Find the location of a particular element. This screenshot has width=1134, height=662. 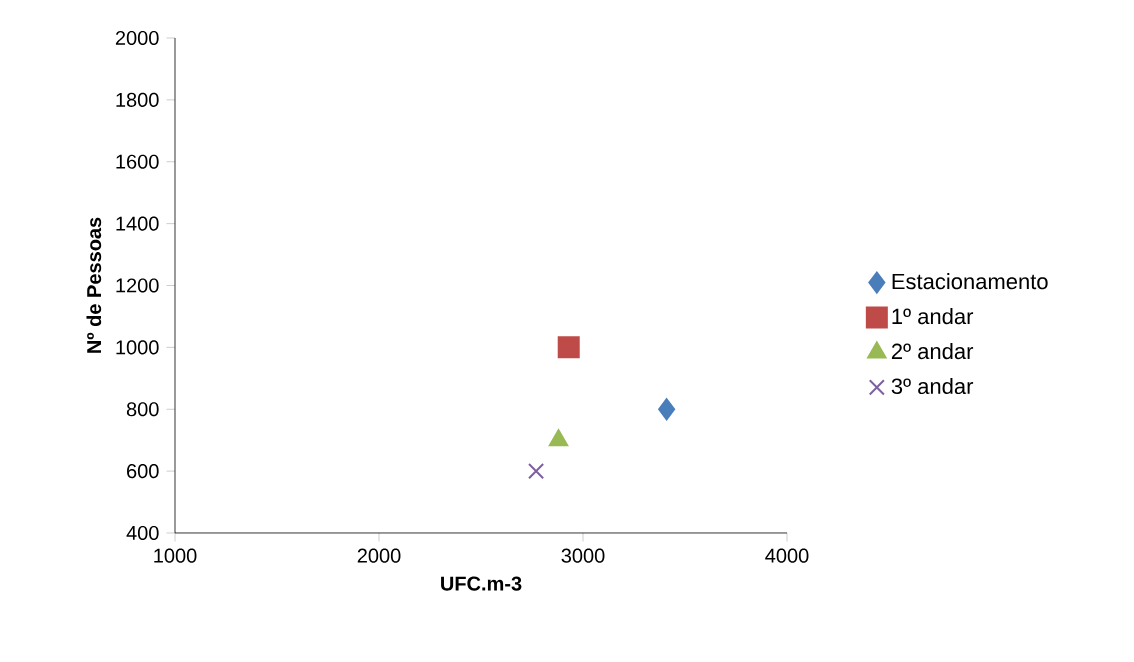

y-tick-label: 600 is located at coordinates (143, 471).